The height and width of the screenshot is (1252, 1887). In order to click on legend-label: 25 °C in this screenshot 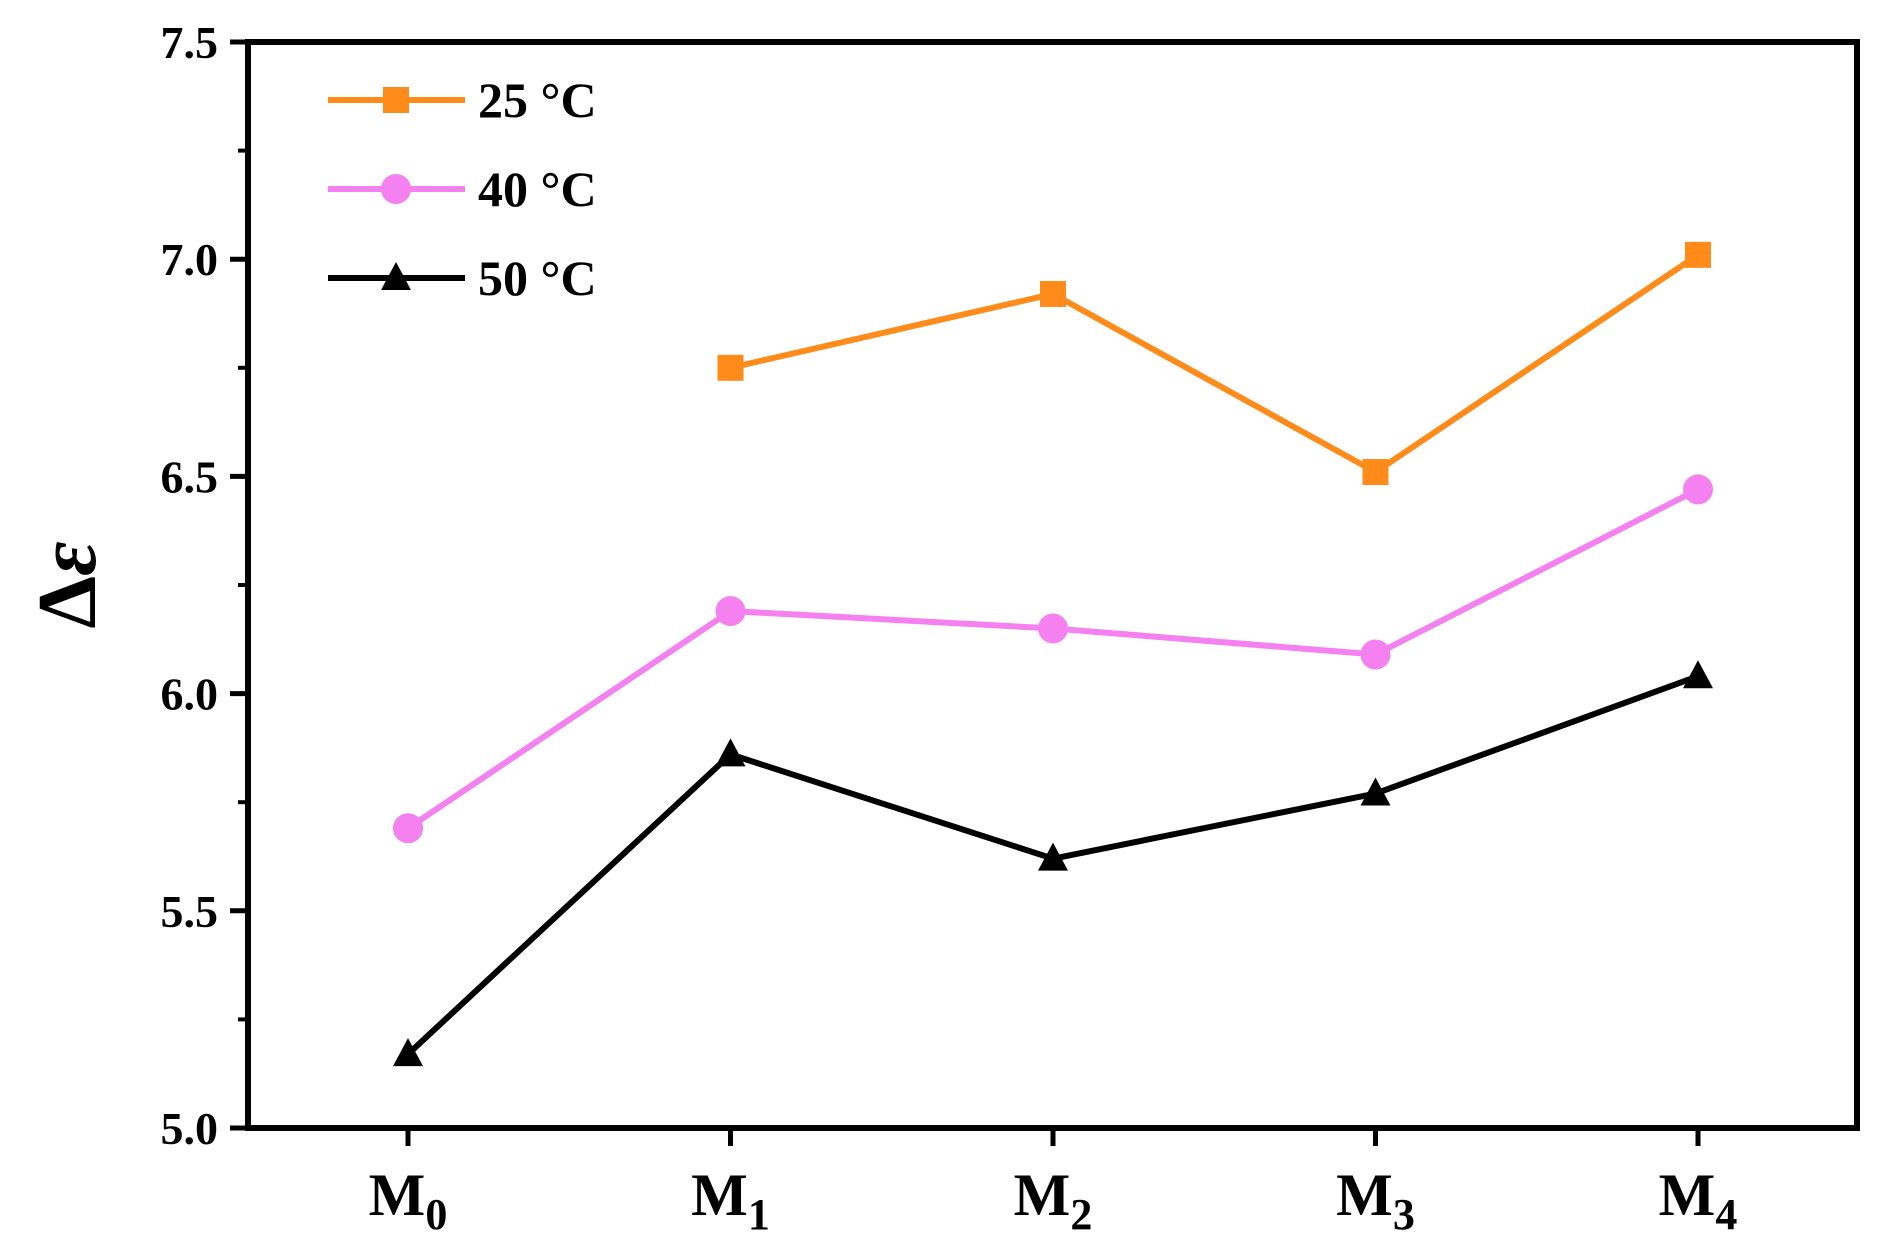, I will do `click(537, 100)`.